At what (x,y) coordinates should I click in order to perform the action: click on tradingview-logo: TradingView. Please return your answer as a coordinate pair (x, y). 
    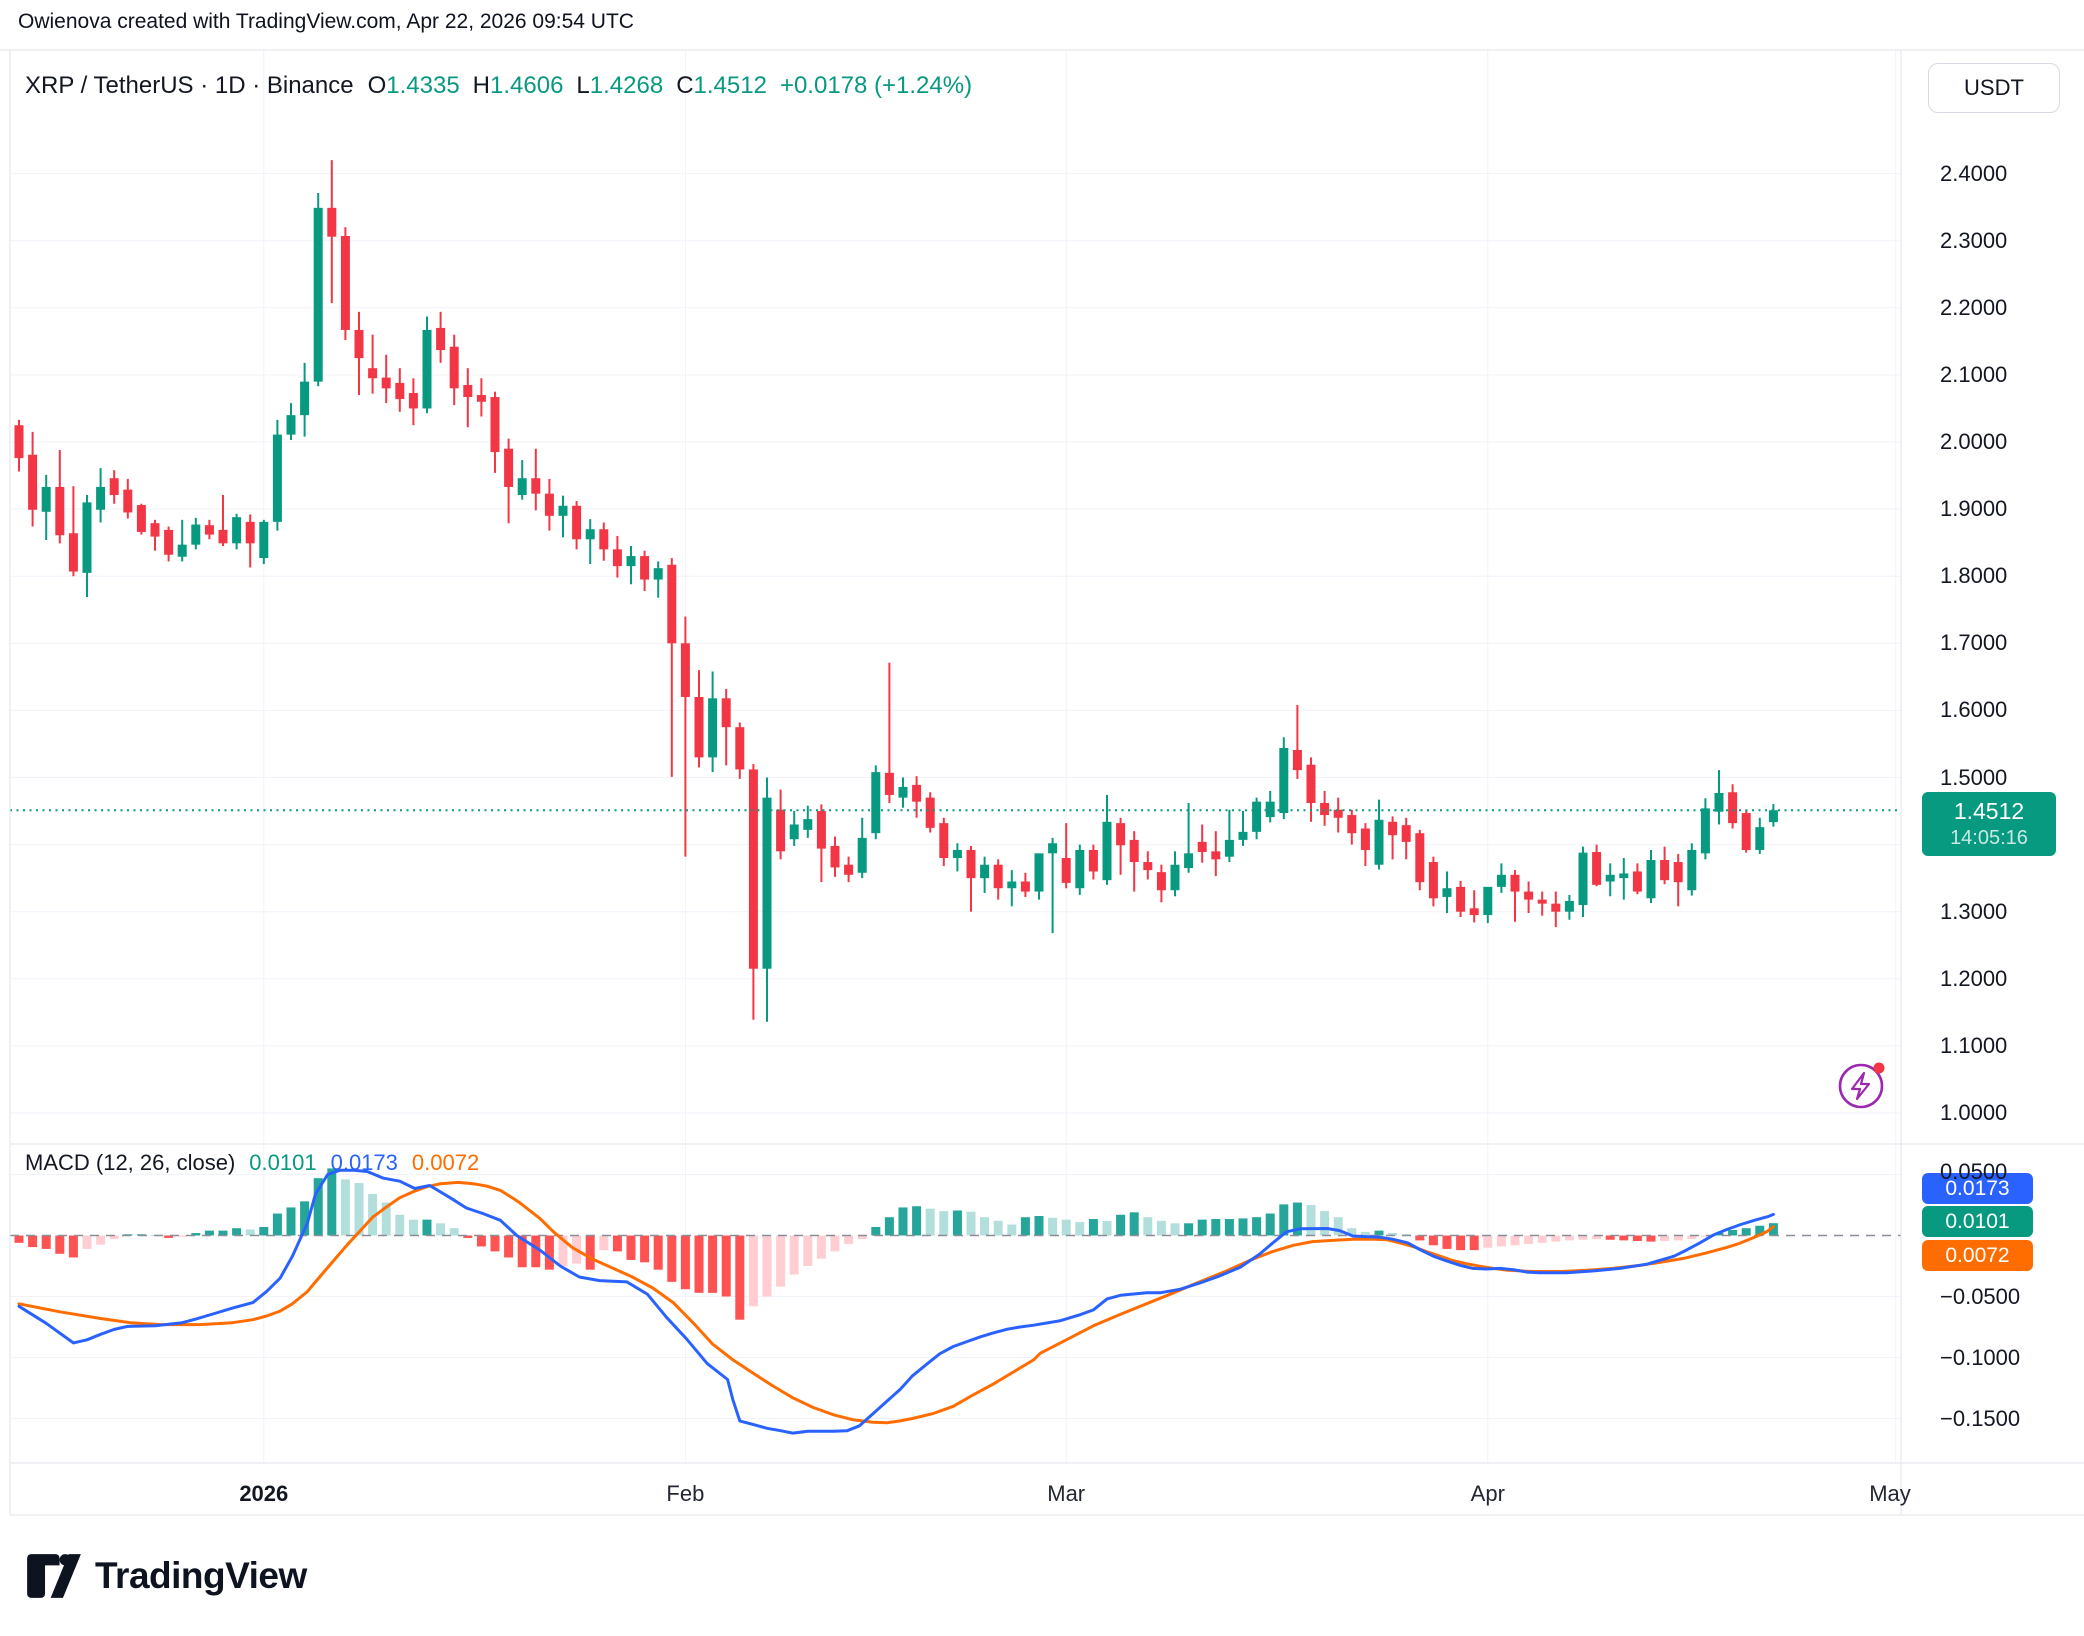
    Looking at the image, I should click on (166, 1576).